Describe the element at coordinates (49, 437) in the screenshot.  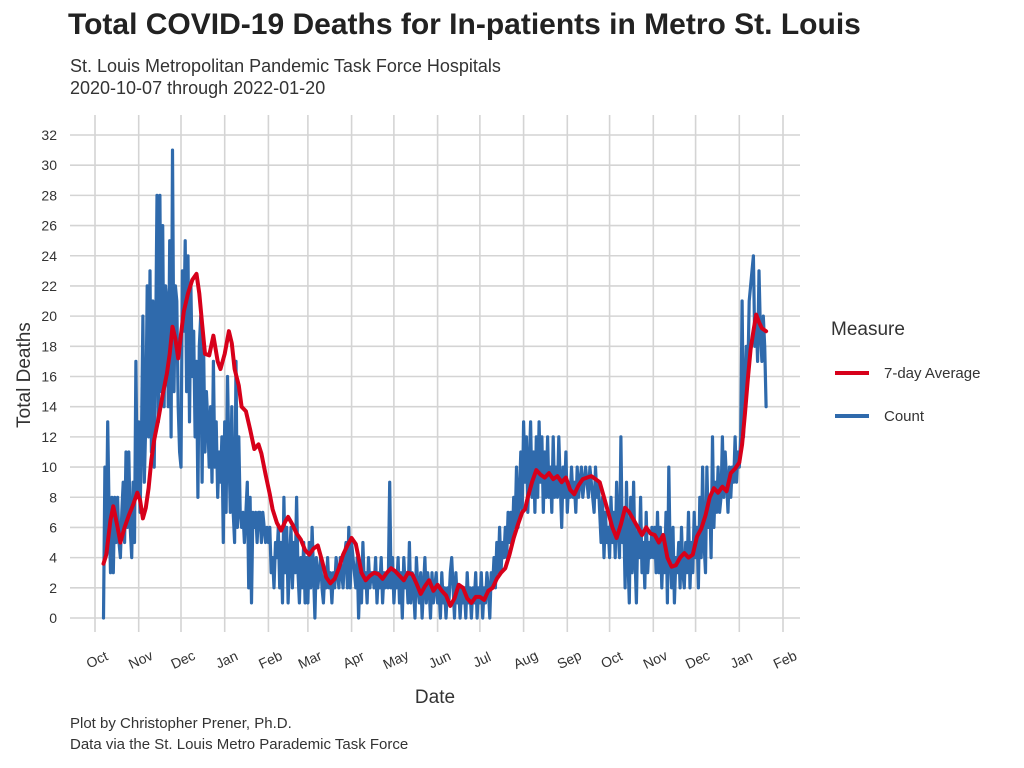
I see `y-tick-label: 12` at that location.